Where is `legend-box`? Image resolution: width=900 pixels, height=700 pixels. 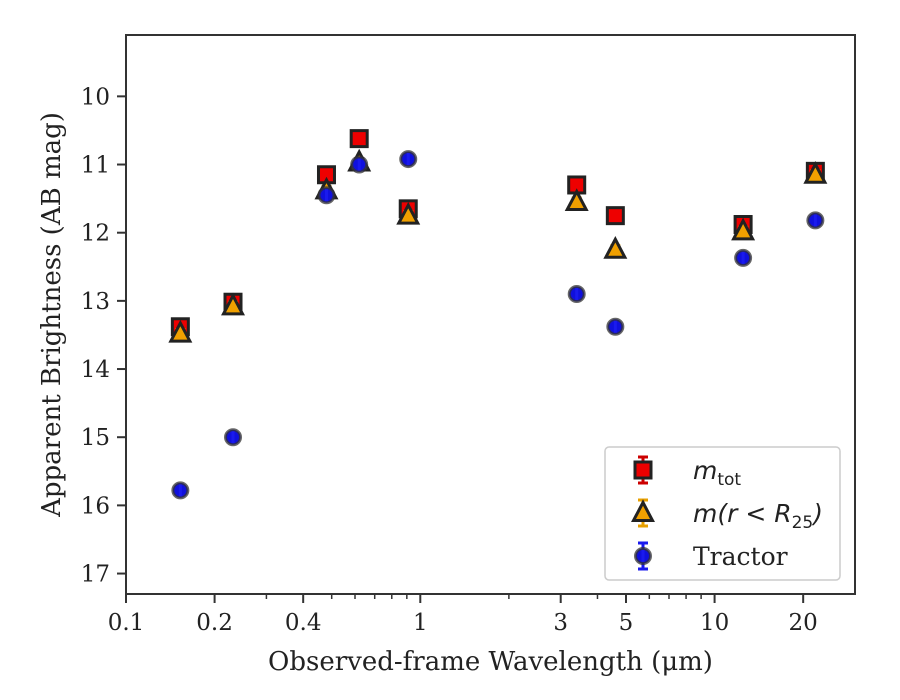 legend-box is located at coordinates (722, 513).